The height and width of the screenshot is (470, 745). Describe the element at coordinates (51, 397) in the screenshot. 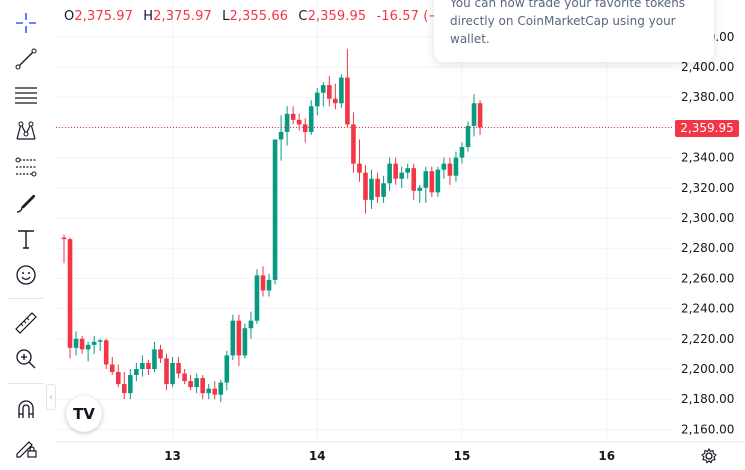

I see `toolbar-collapse-handle: ‹` at that location.